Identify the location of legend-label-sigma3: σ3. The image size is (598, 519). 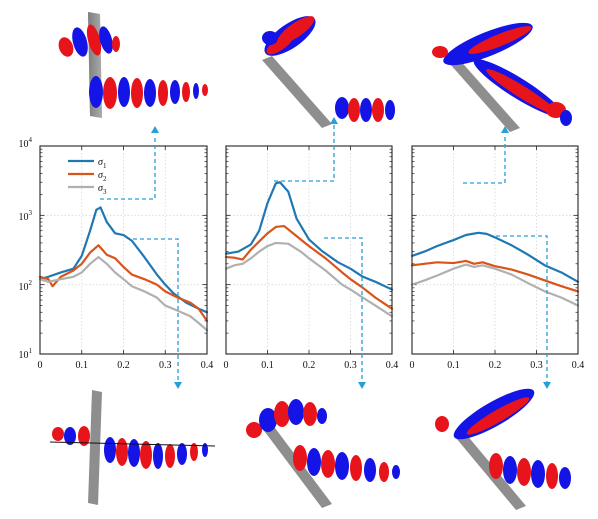
(102, 189).